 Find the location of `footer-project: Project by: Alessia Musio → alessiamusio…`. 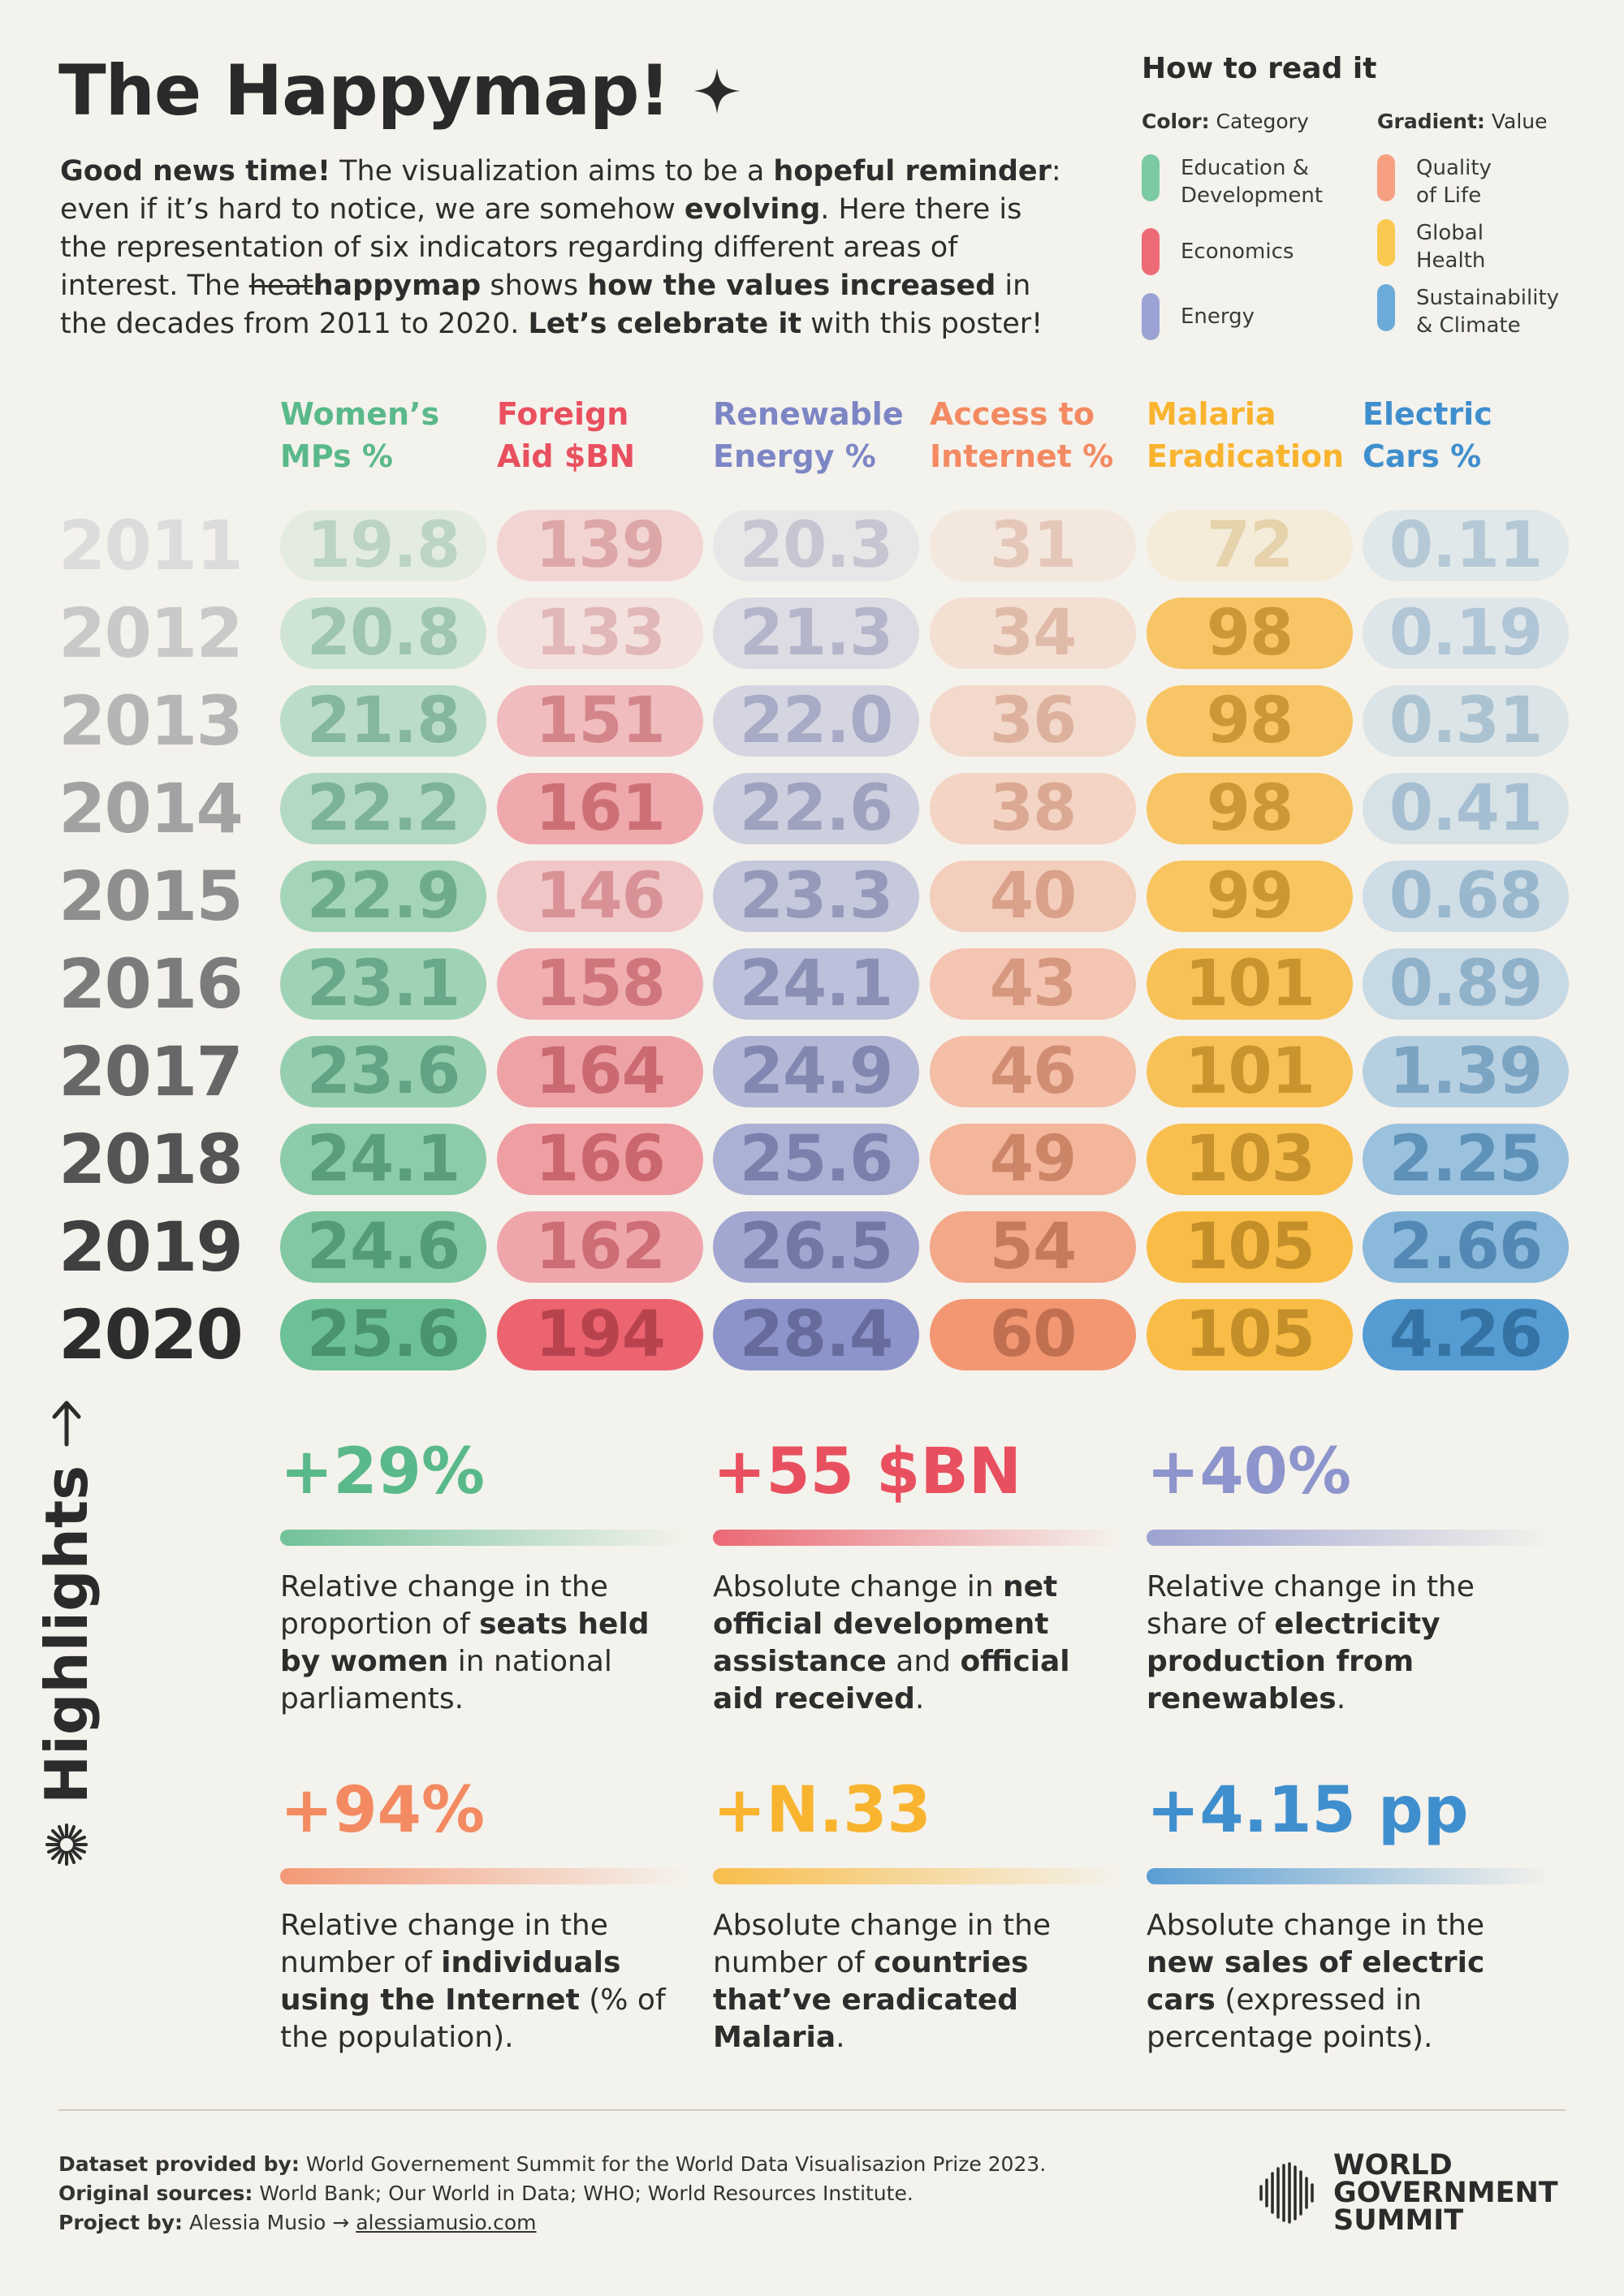

footer-project: Project by: Alessia Musio → alessiamusio… is located at coordinates (552, 2223).